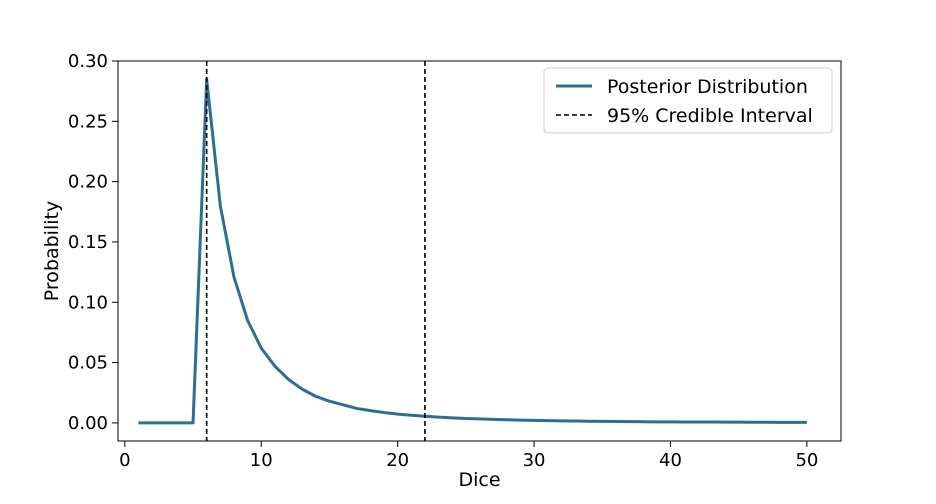 The height and width of the screenshot is (504, 936). What do you see at coordinates (88, 423) in the screenshot?
I see `y-tick-label: 0.00` at bounding box center [88, 423].